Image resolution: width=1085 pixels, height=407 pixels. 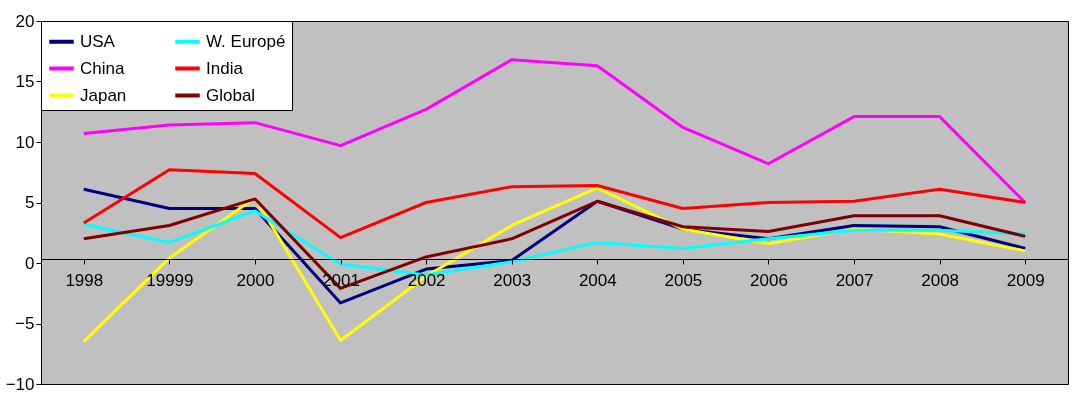 What do you see at coordinates (683, 280) in the screenshot?
I see `x-tick-label: 2005` at bounding box center [683, 280].